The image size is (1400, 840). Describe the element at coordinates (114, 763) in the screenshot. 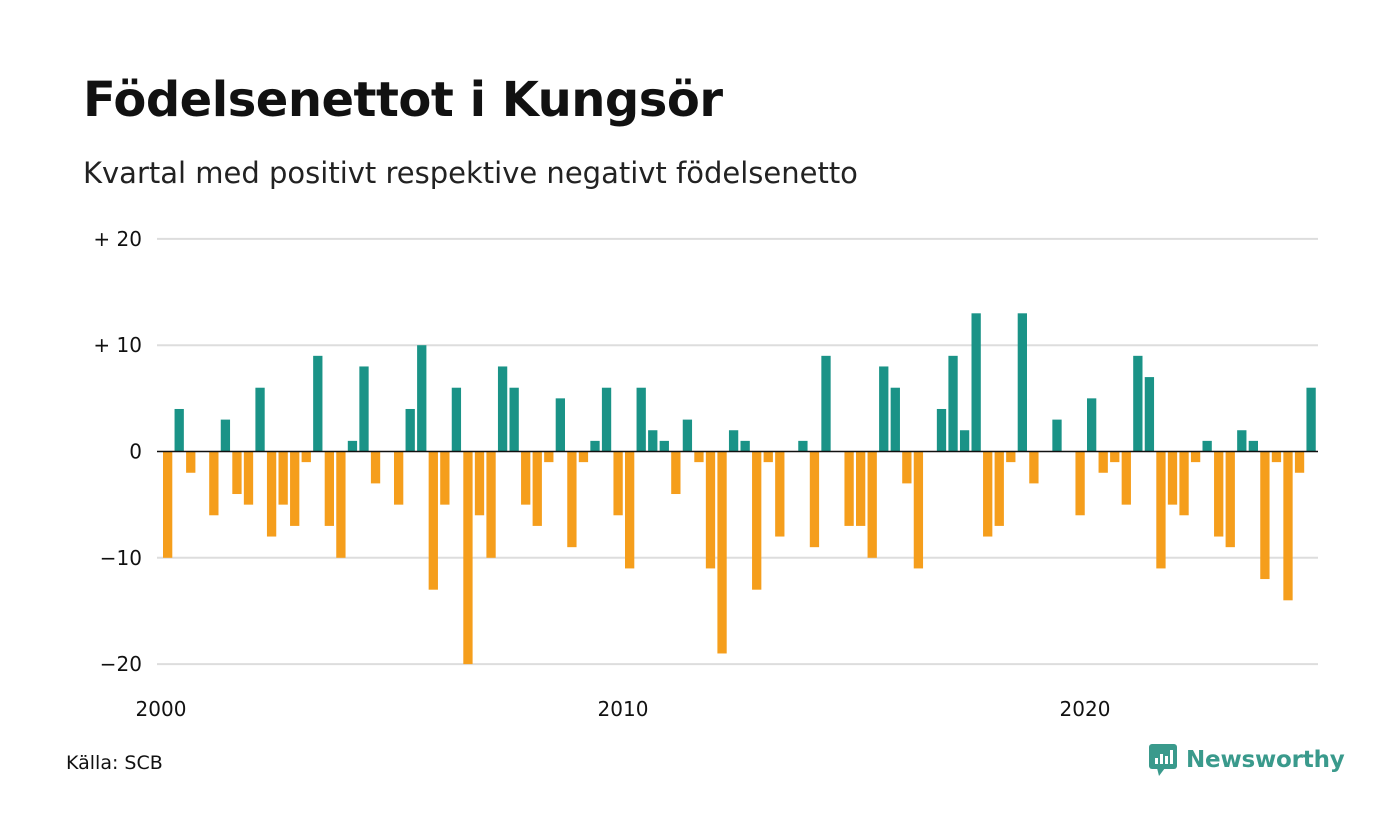

I see `source-note: Källa: SCB` at that location.